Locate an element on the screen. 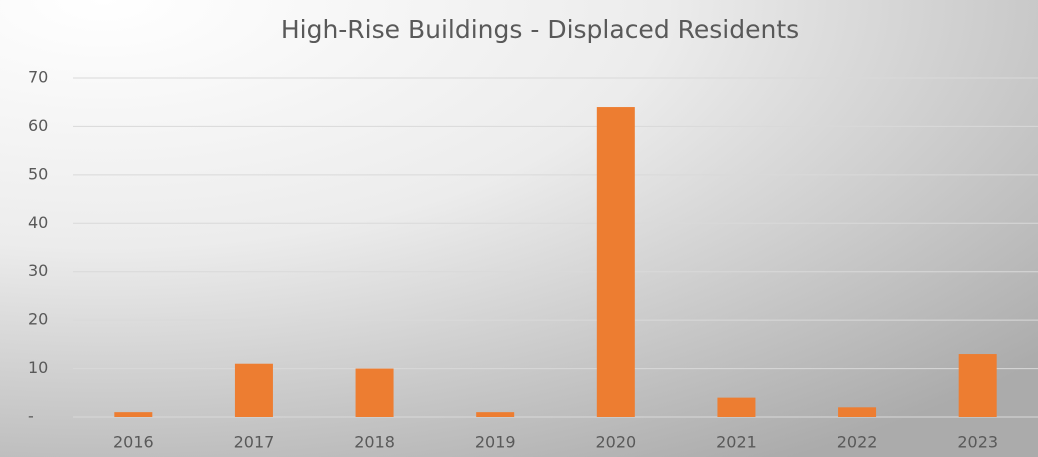  x-tick-label: 2016 is located at coordinates (133, 442).